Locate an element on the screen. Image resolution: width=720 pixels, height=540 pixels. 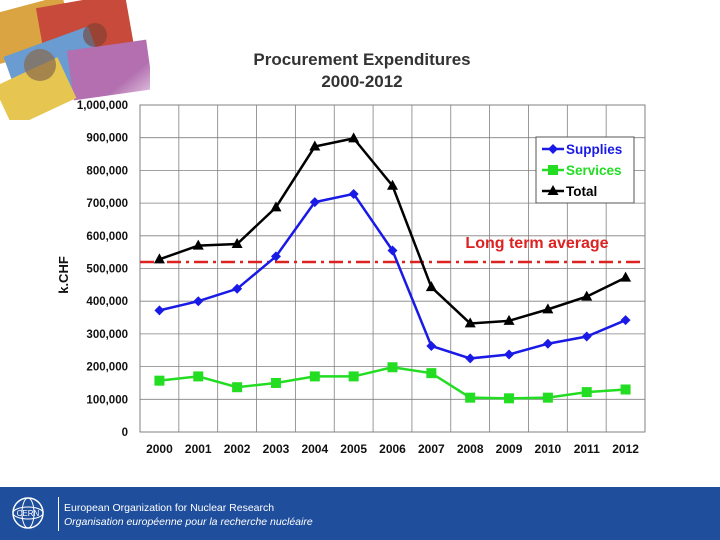
legend-marker-supplies is located at coordinates (553, 149).